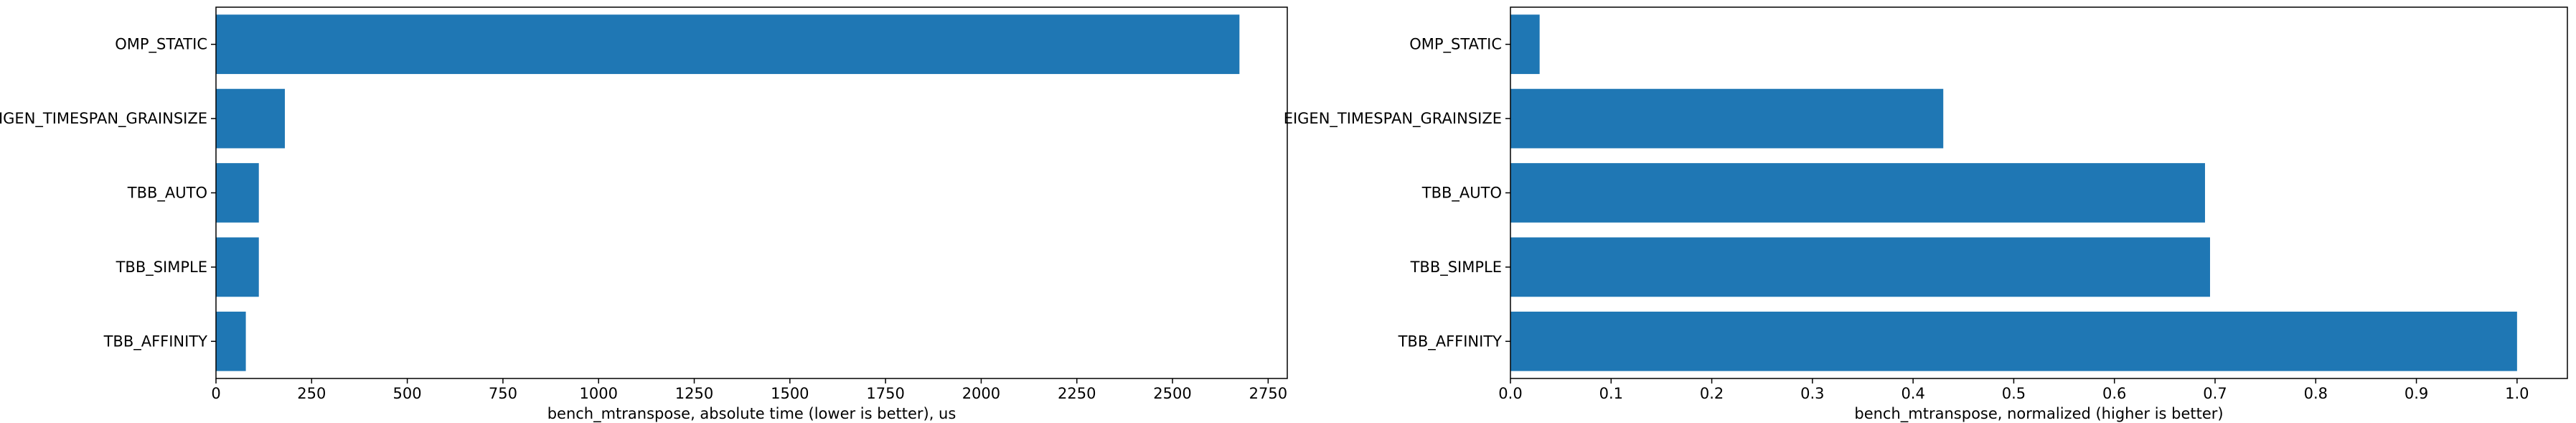 This screenshot has width=2576, height=423. I want to click on x-tick-label: 1500, so click(790, 393).